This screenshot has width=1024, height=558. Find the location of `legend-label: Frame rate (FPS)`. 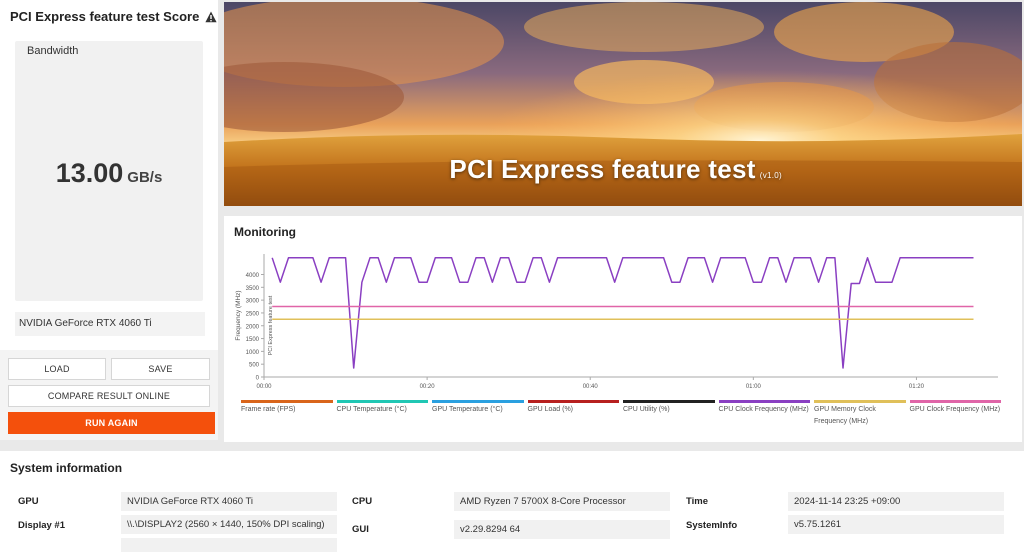

legend-label: Frame rate (FPS) is located at coordinates (268, 409).